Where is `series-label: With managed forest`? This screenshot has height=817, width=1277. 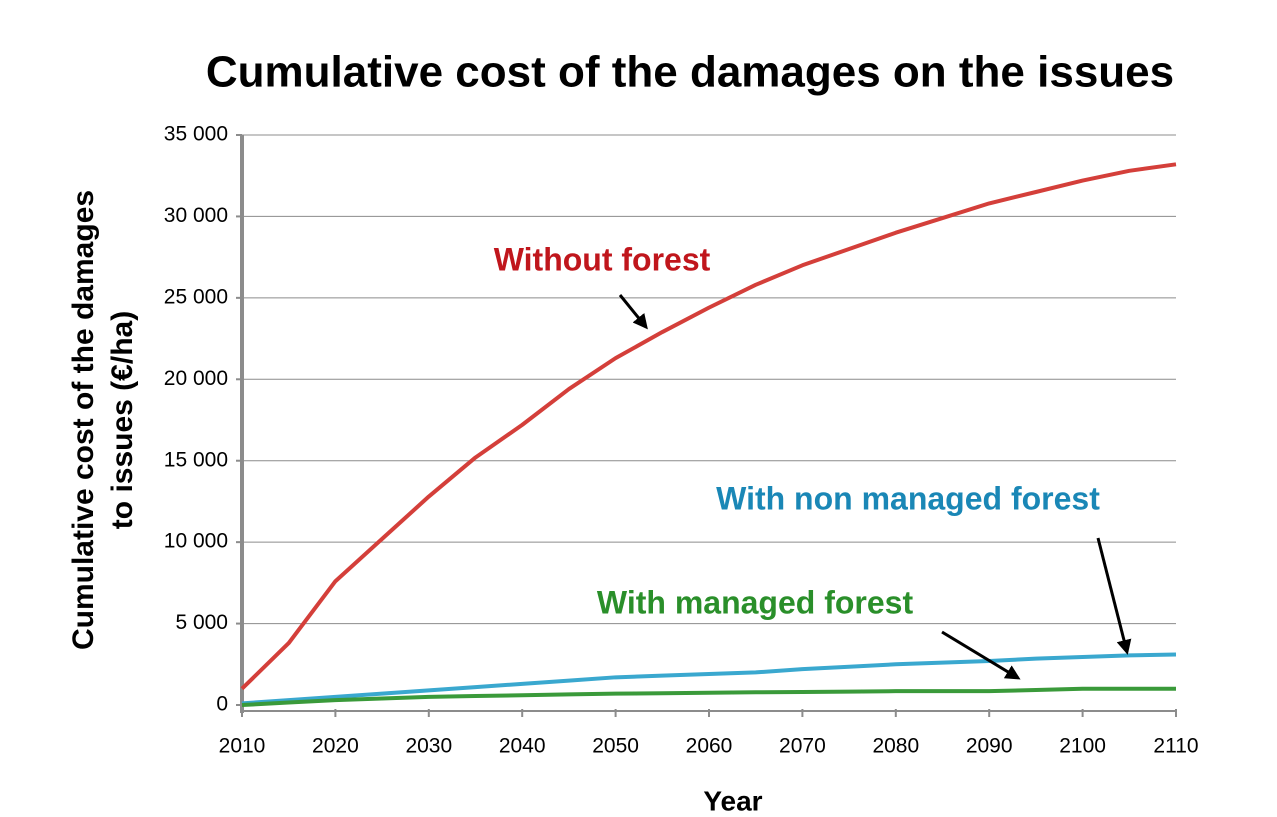 series-label: With managed forest is located at coordinates (755, 602).